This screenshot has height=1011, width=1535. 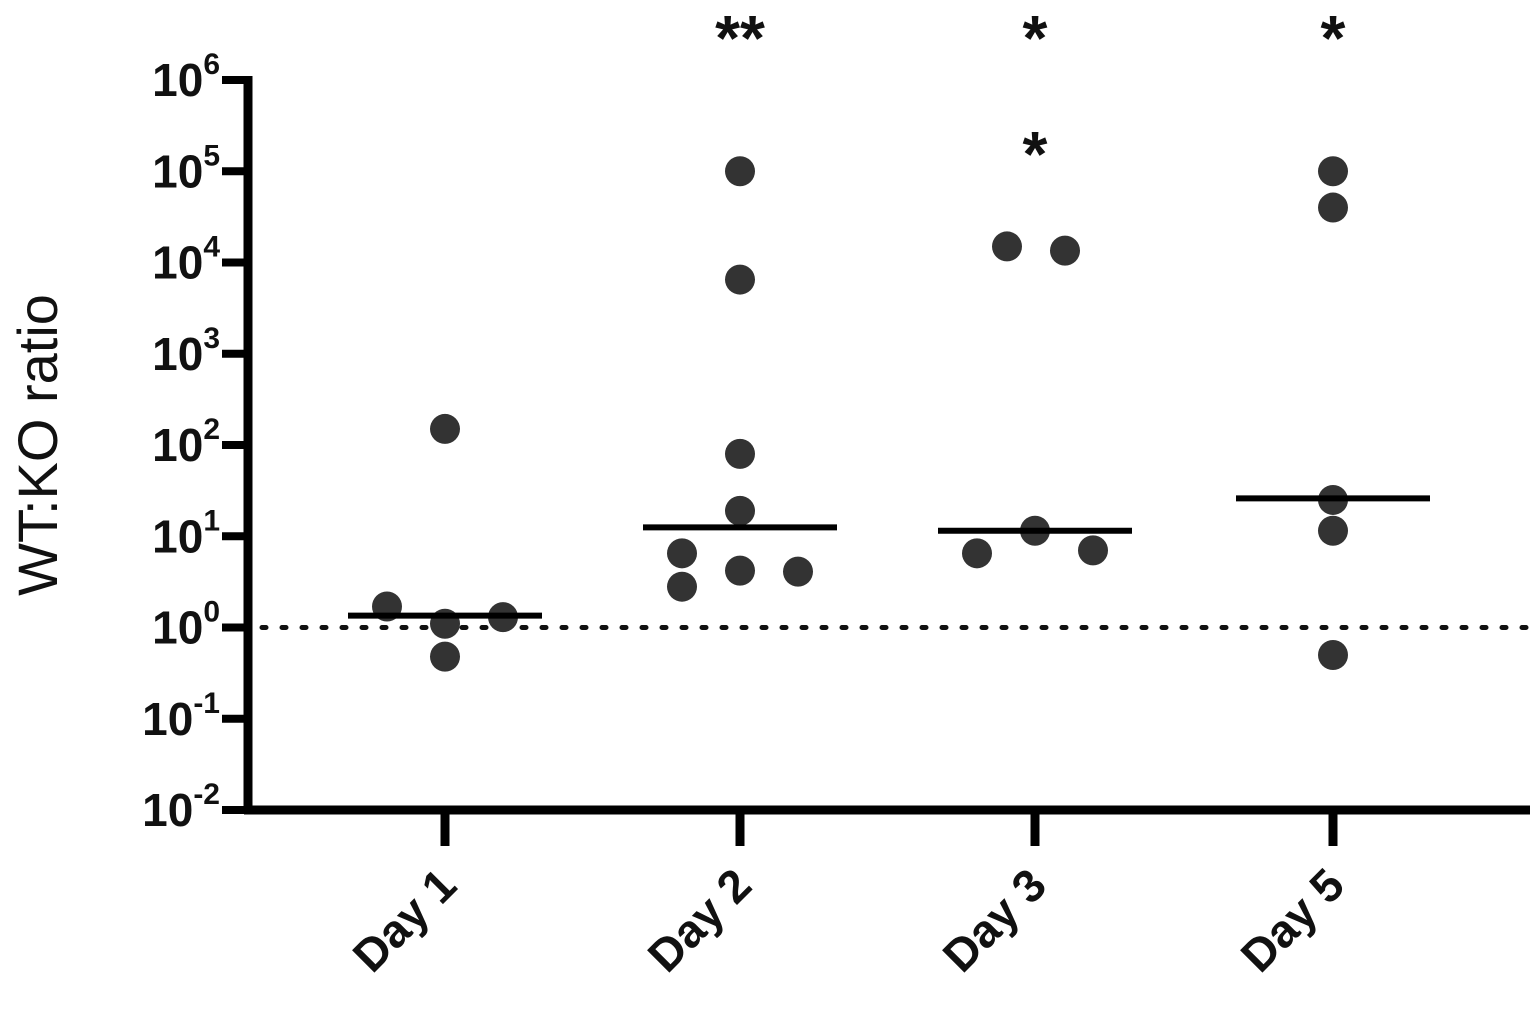 What do you see at coordinates (1293, 920) in the screenshot?
I see `x-tick-label: Day 5` at bounding box center [1293, 920].